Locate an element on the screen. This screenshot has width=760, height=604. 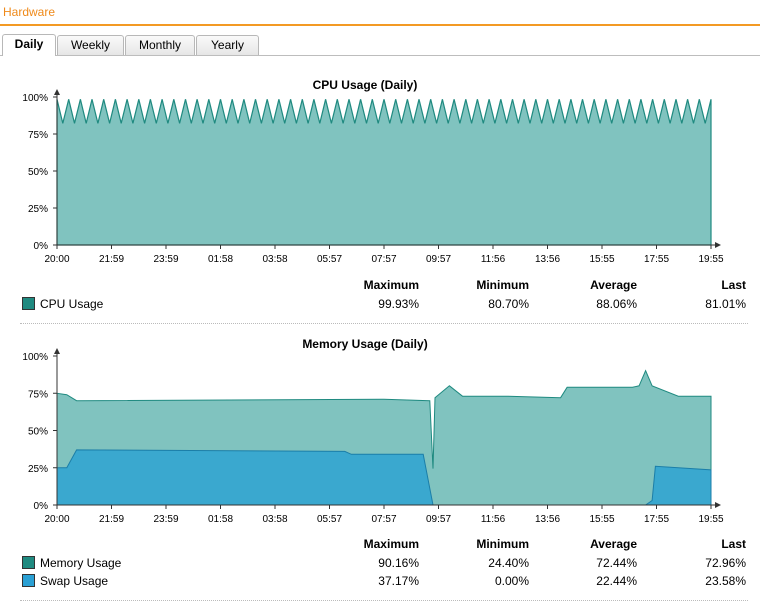
hardware-header: Hardware is located at coordinates (380, 13).